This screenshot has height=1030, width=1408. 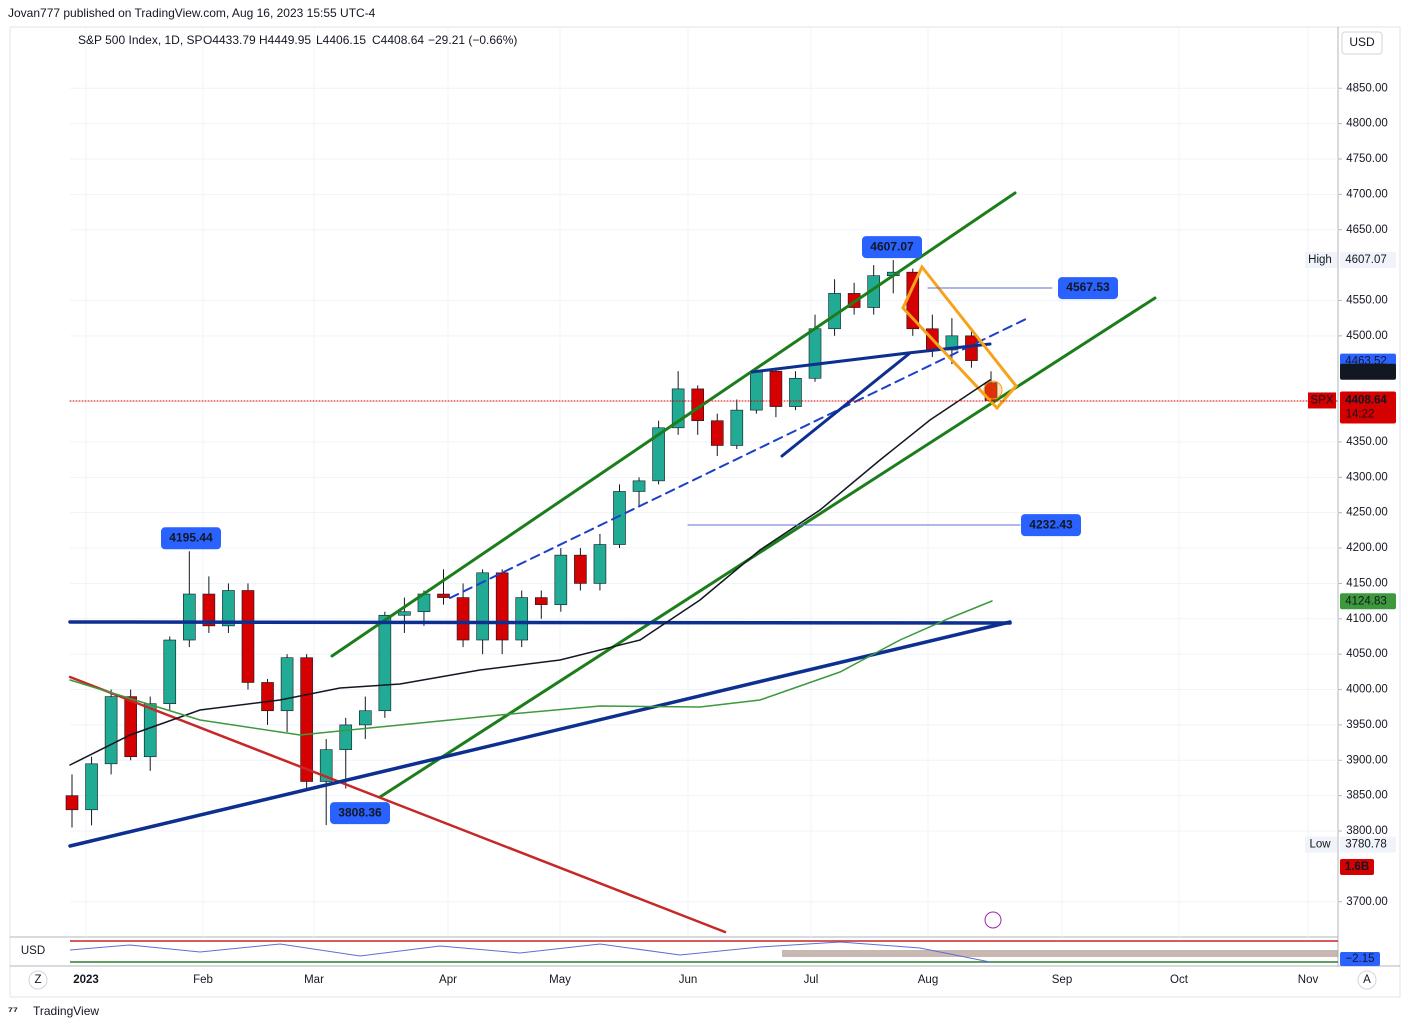 What do you see at coordinates (1367, 88) in the screenshot?
I see `y-tick-label: 4850.00` at bounding box center [1367, 88].